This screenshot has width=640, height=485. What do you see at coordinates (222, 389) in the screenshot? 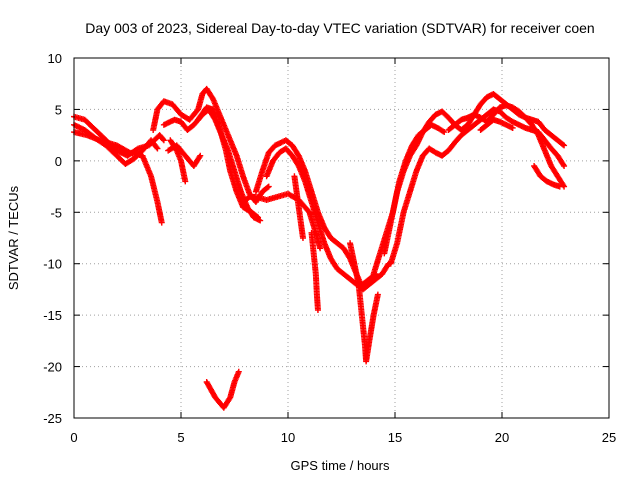
I see `series-track-o` at bounding box center [222, 389].